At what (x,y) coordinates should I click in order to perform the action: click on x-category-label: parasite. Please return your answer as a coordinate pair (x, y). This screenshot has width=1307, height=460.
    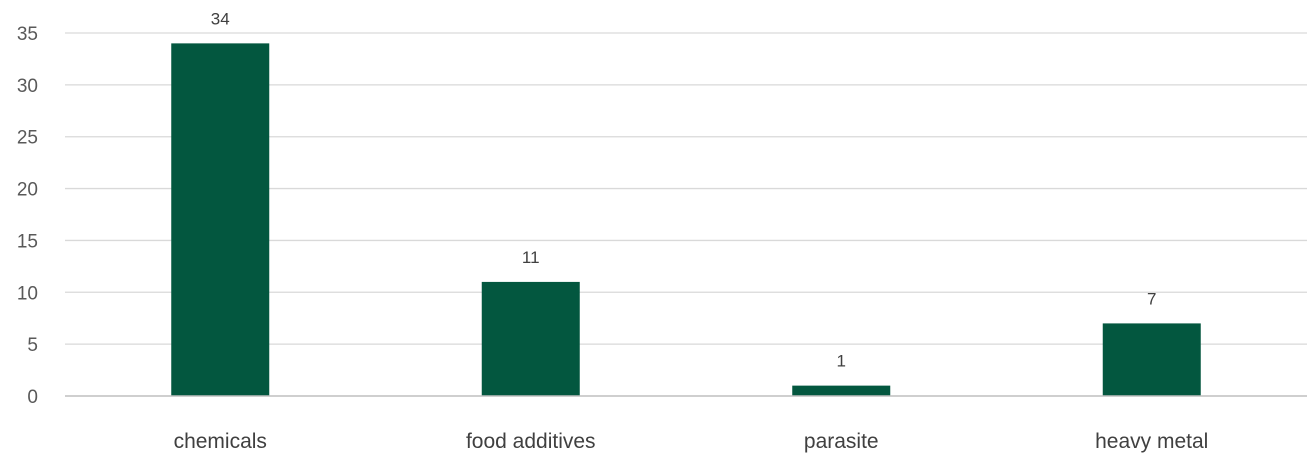
    Looking at the image, I should click on (841, 441).